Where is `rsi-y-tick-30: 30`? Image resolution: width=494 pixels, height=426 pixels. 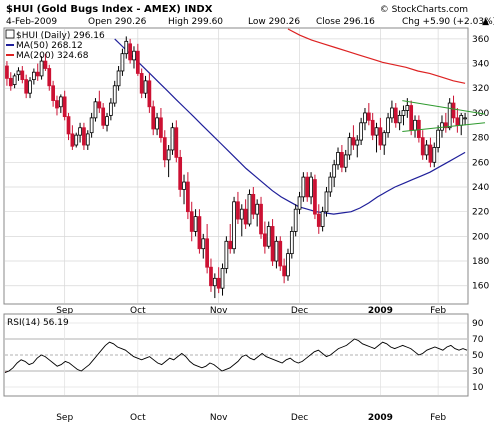
rsi-y-tick-30: 30 is located at coordinates (478, 372).